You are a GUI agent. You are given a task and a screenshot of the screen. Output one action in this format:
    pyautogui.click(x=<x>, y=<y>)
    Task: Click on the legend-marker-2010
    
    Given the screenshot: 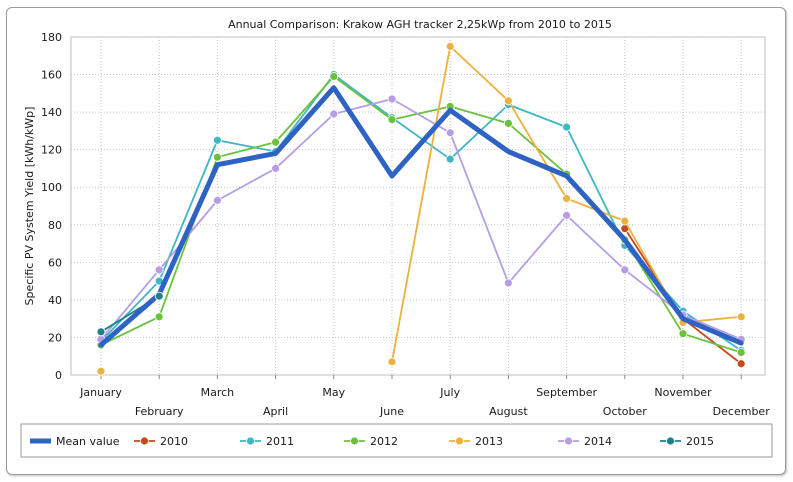 What is the action you would take?
    pyautogui.click(x=144, y=441)
    